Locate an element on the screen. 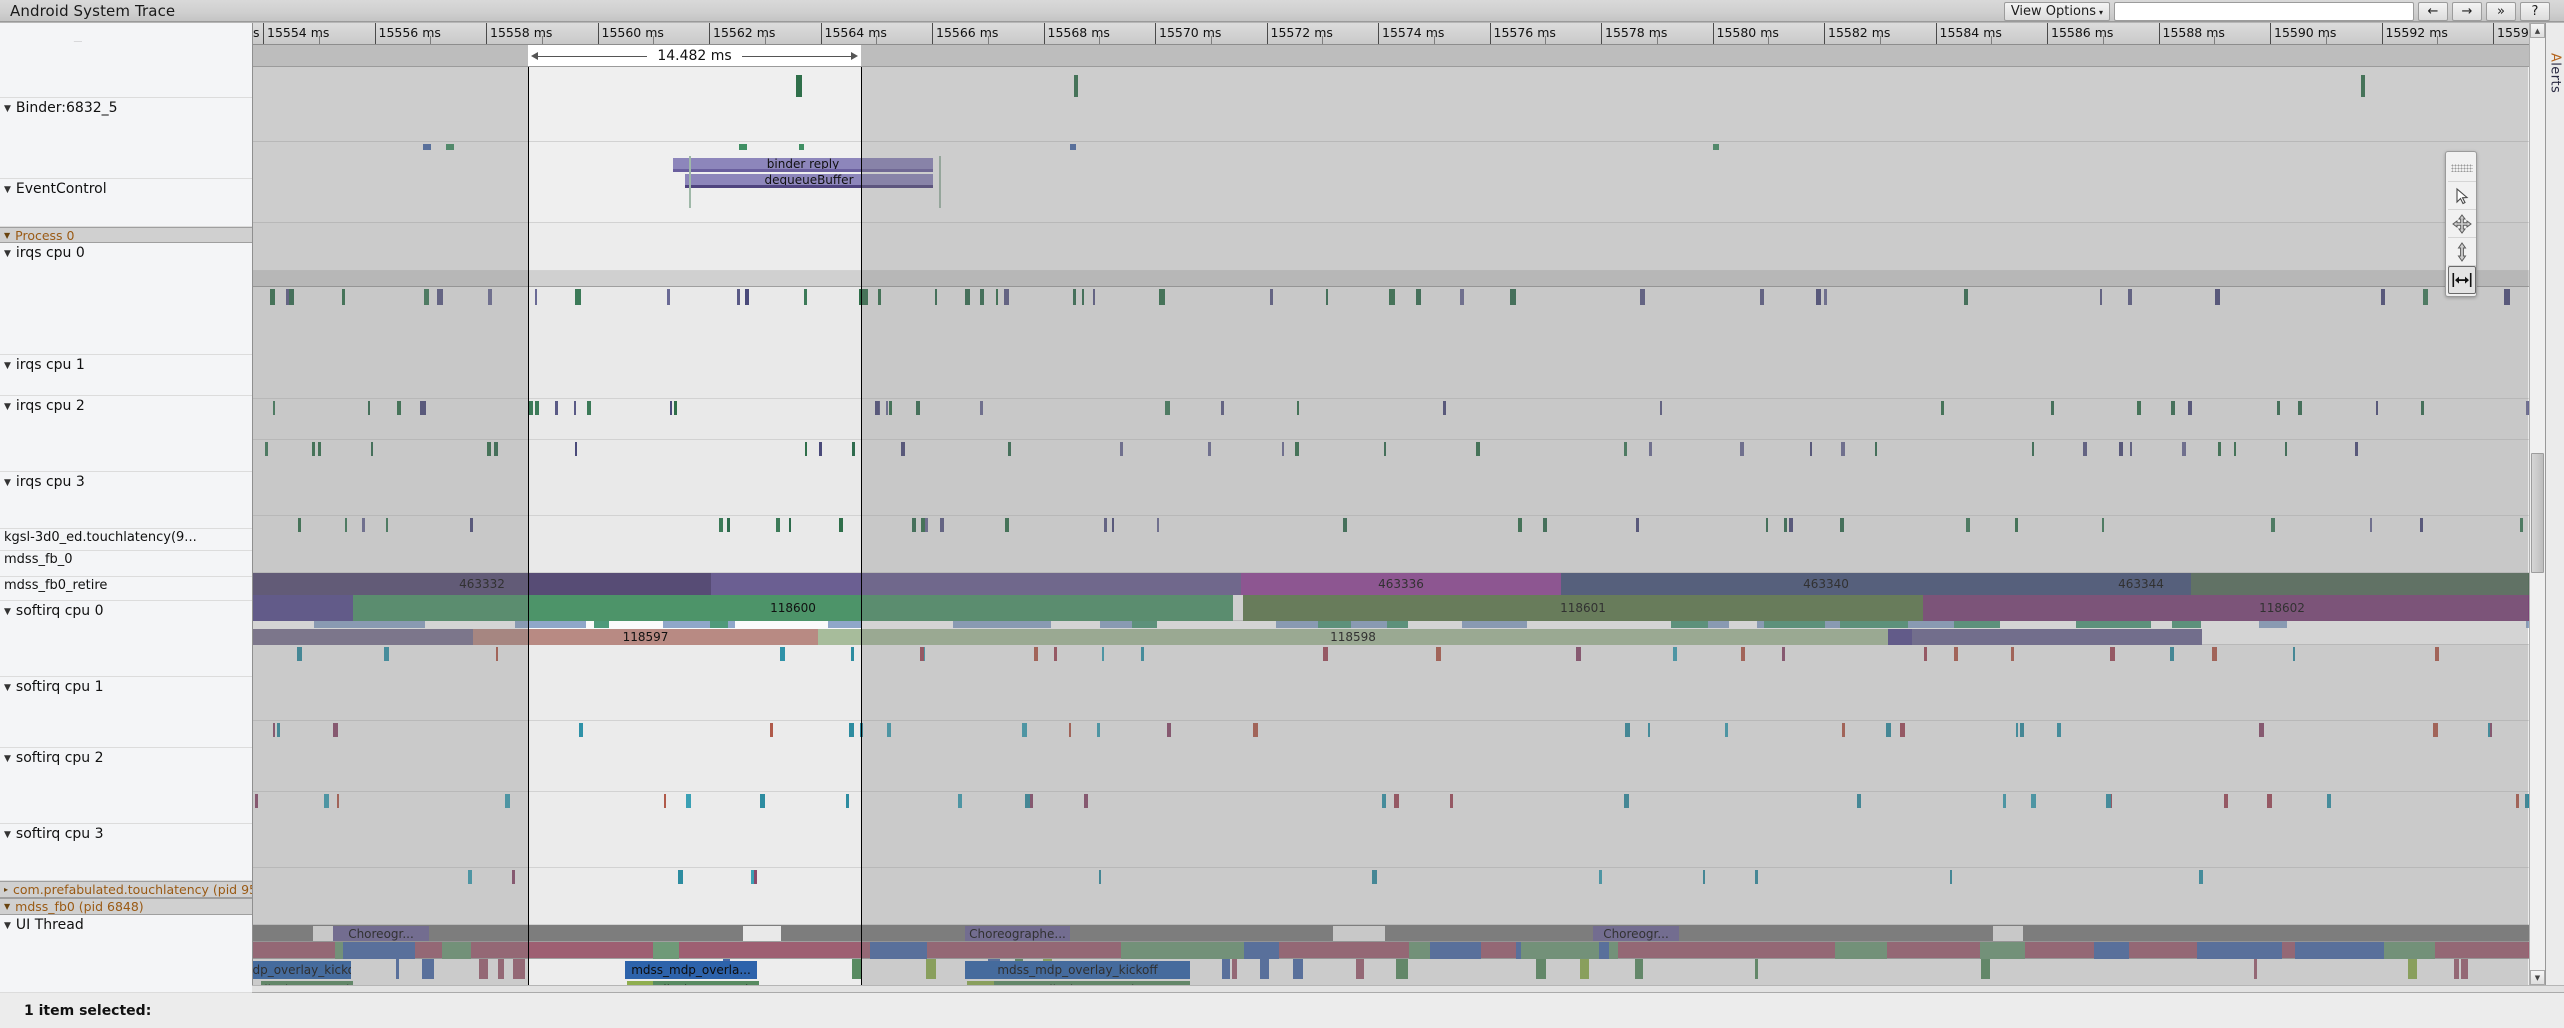  track-label-row: ▼ irqs cpu 3 is located at coordinates (126, 500).